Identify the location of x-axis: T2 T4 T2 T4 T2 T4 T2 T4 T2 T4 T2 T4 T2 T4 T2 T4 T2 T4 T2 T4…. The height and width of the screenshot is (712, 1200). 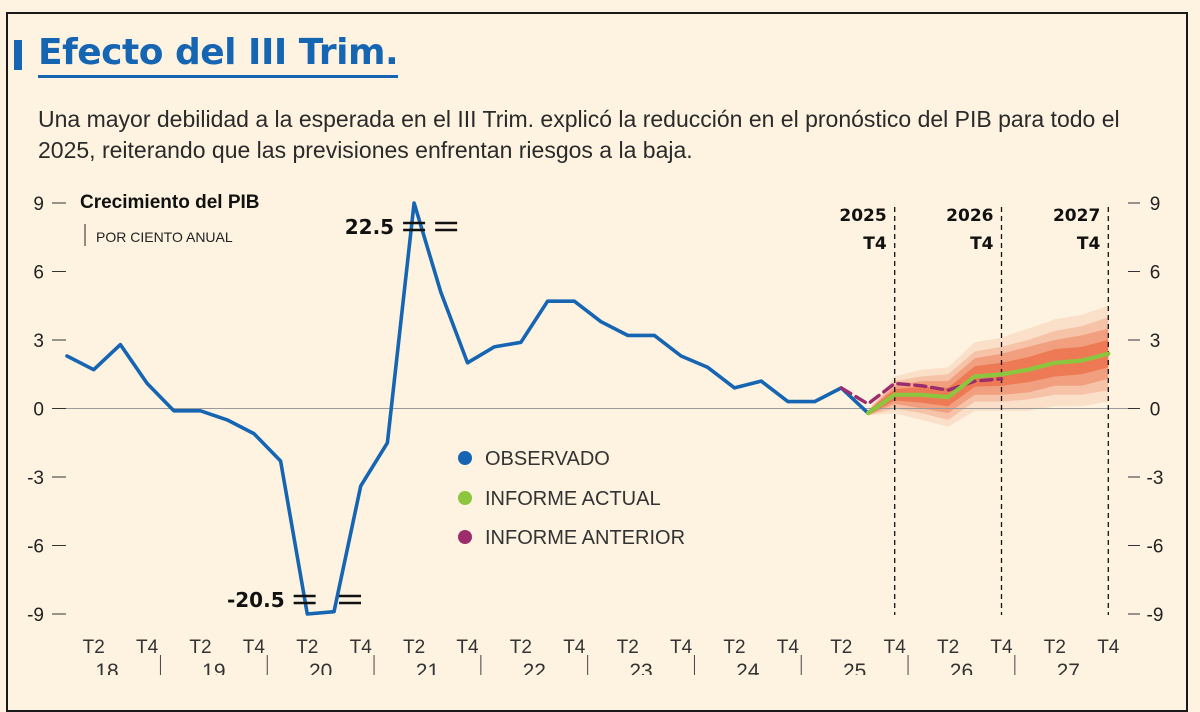
(601, 656).